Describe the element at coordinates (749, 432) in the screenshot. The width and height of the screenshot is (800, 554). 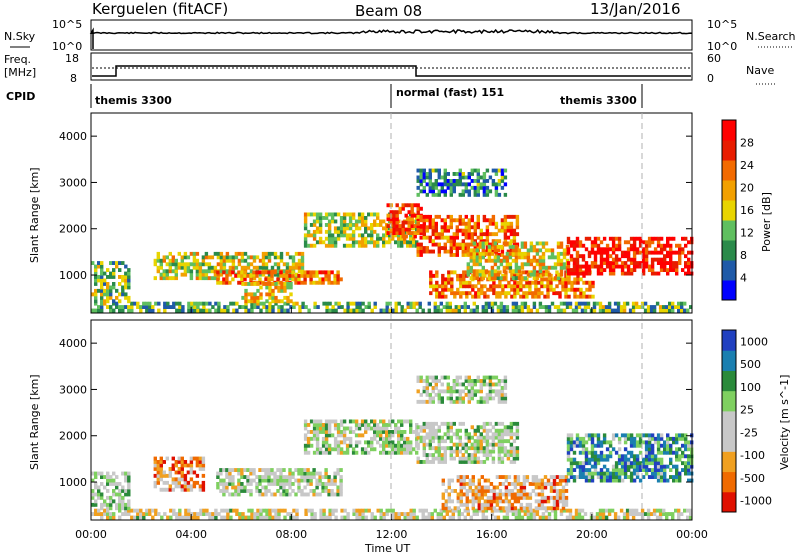
I see `colorbar-tick-label: -25` at that location.